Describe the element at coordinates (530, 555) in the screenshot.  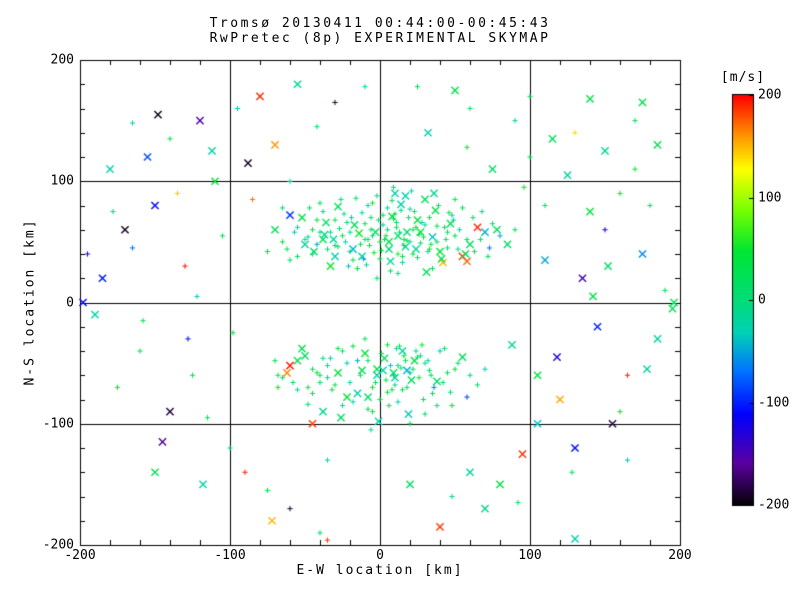
I see `x-tick-label: 100` at that location.